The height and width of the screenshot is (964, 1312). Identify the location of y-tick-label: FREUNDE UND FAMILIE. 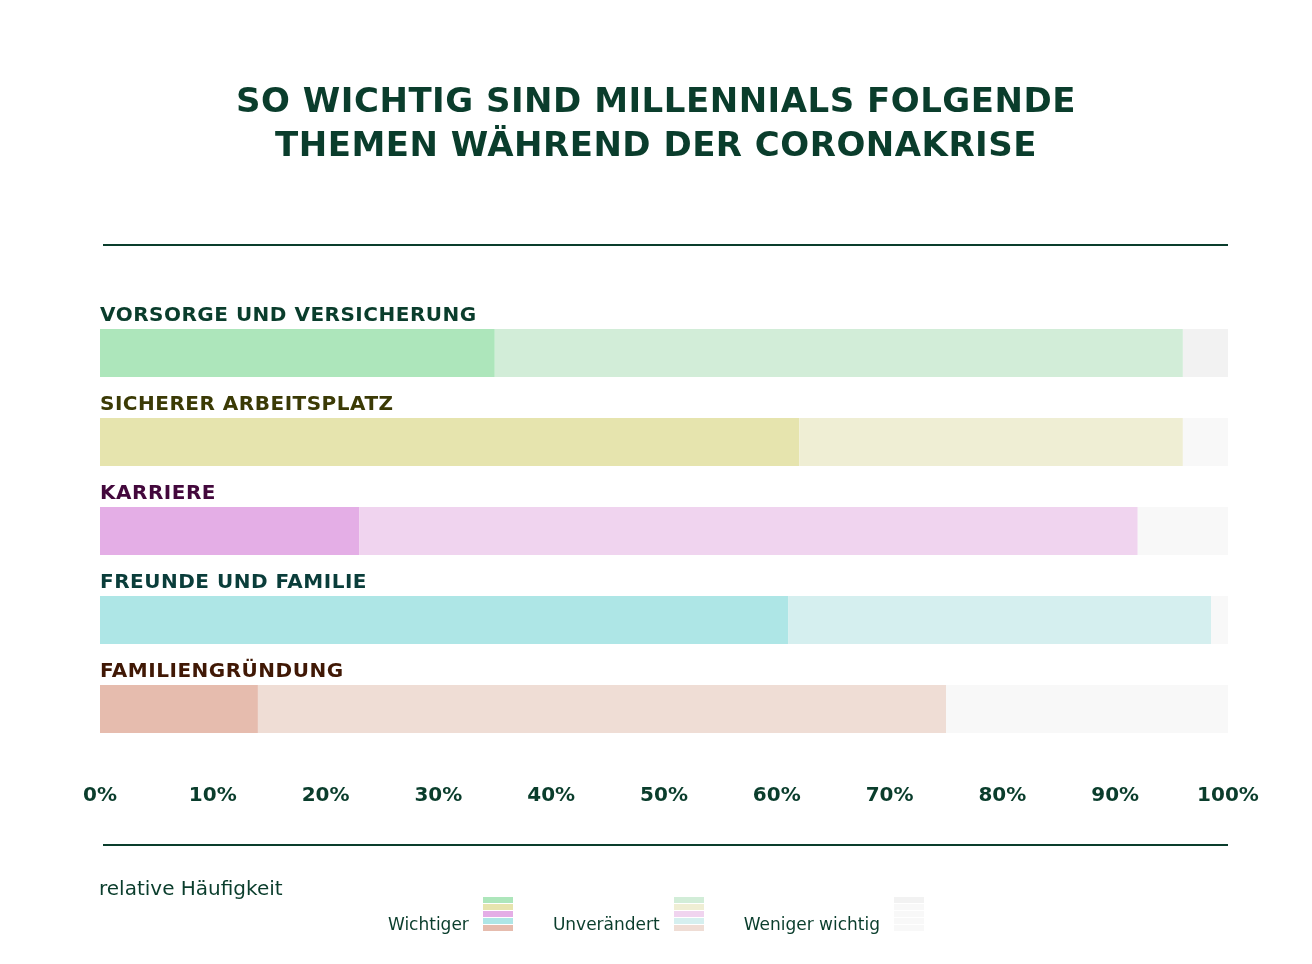
(234, 581).